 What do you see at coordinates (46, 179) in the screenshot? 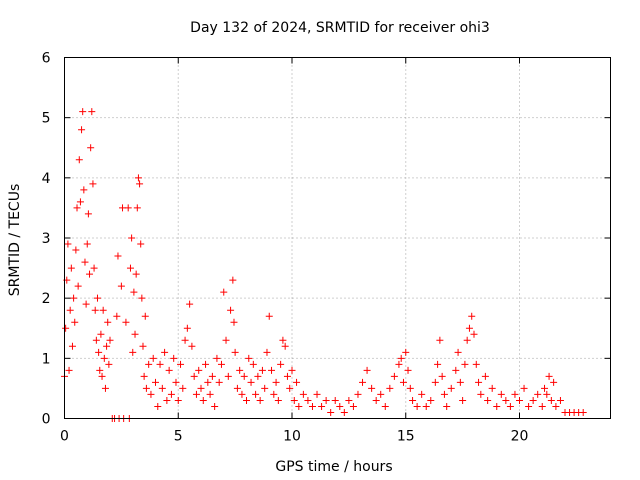
I see `y-tick-label: 4` at bounding box center [46, 179].